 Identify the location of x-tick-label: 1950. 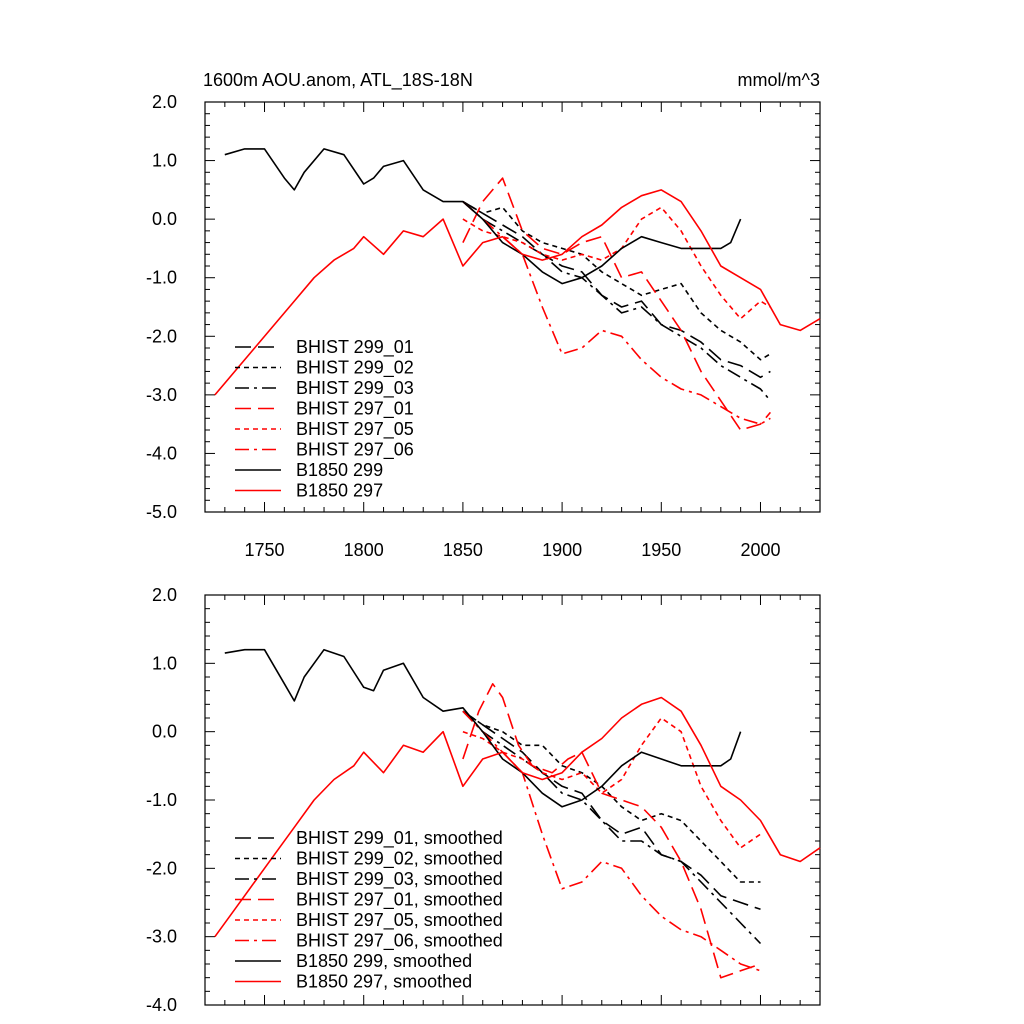
(661, 550).